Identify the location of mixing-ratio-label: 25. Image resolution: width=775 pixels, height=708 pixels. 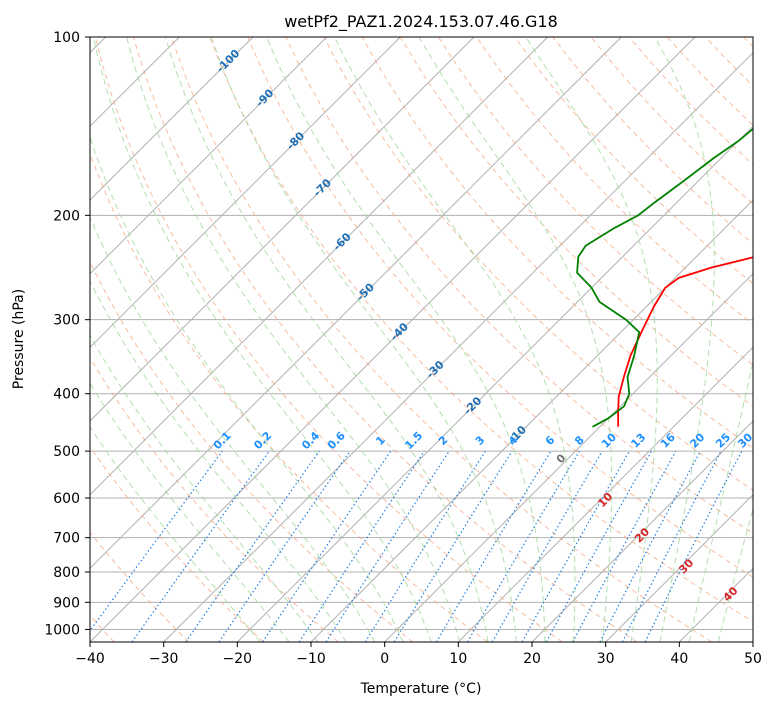
(723, 441).